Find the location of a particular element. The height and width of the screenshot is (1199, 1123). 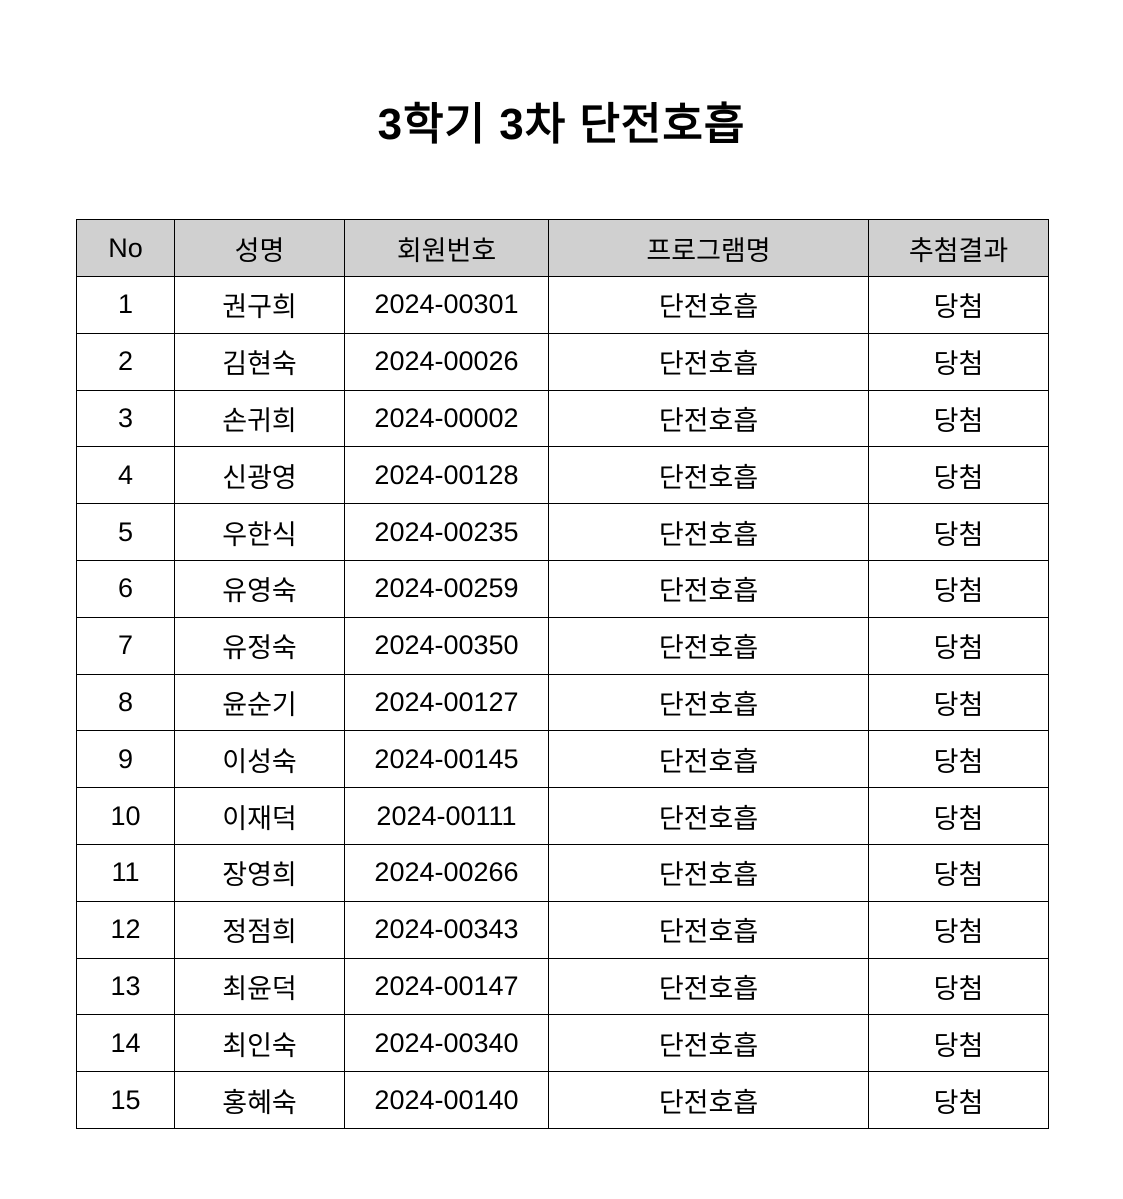

cell-col-no: 12 is located at coordinates (125, 929).